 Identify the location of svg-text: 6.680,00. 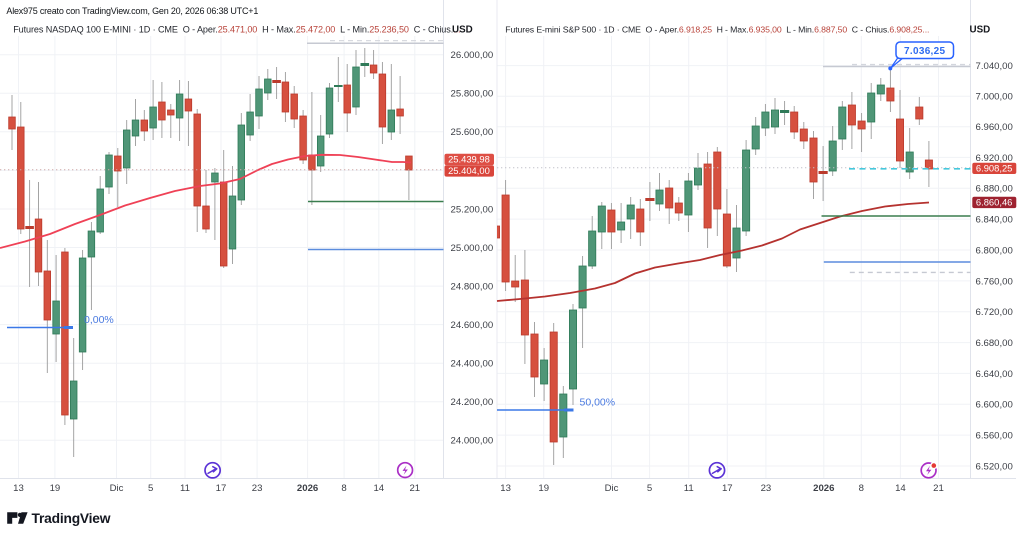
(994, 343).